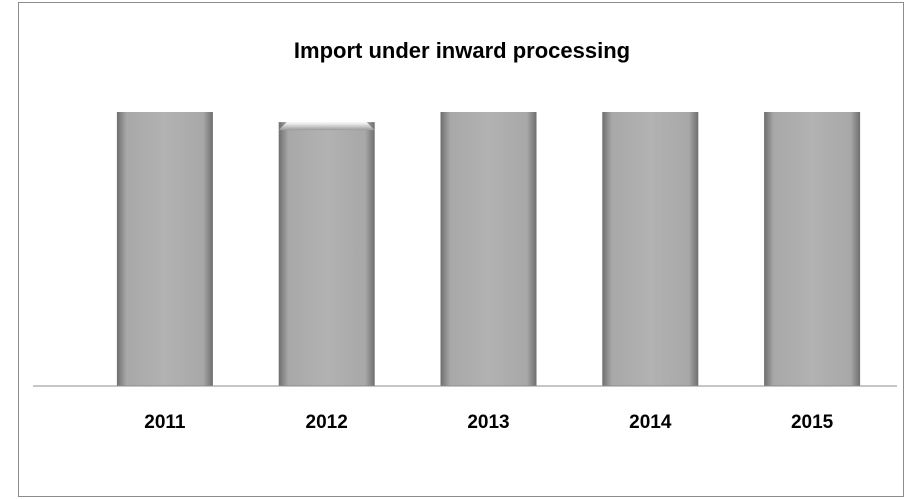 This screenshot has height=499, width=908. What do you see at coordinates (650, 422) in the screenshot?
I see `x-tick-label: 2014` at bounding box center [650, 422].